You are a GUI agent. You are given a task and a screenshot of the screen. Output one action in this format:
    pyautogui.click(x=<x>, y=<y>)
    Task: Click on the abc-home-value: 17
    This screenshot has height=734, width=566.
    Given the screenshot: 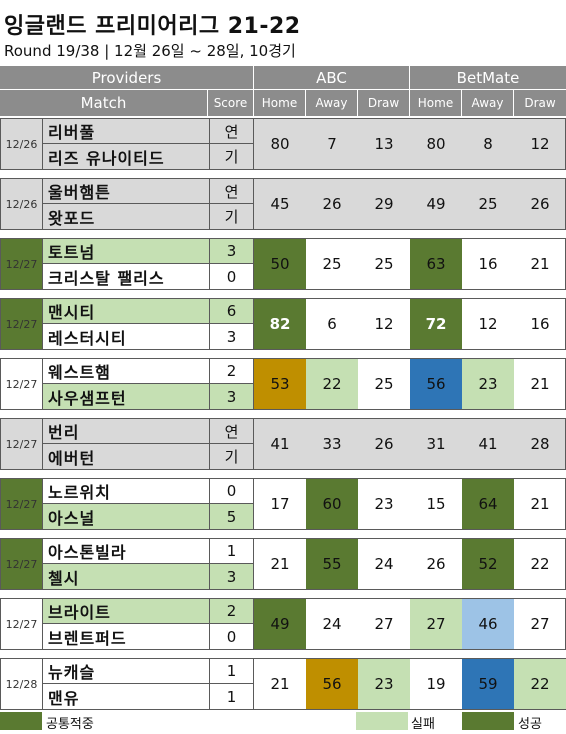 What is the action you would take?
    pyautogui.click(x=280, y=504)
    